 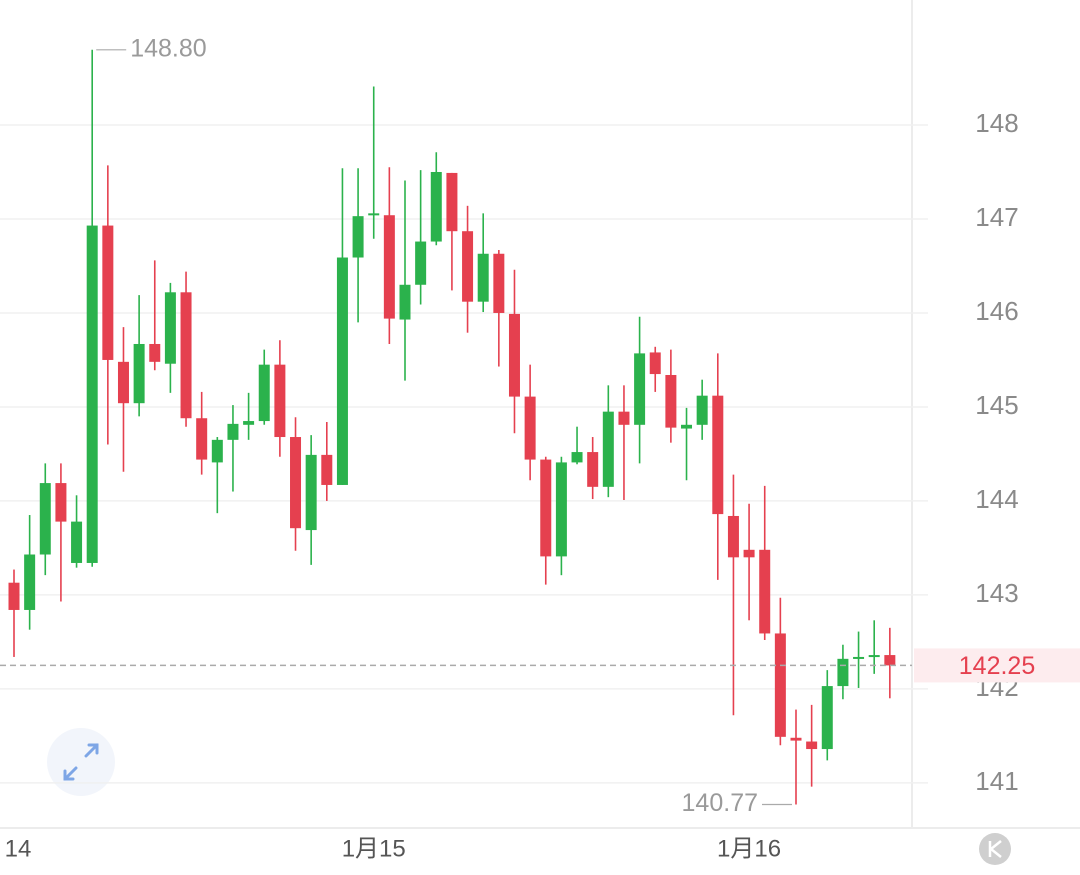 I want to click on expand-button-bg, so click(x=81, y=762).